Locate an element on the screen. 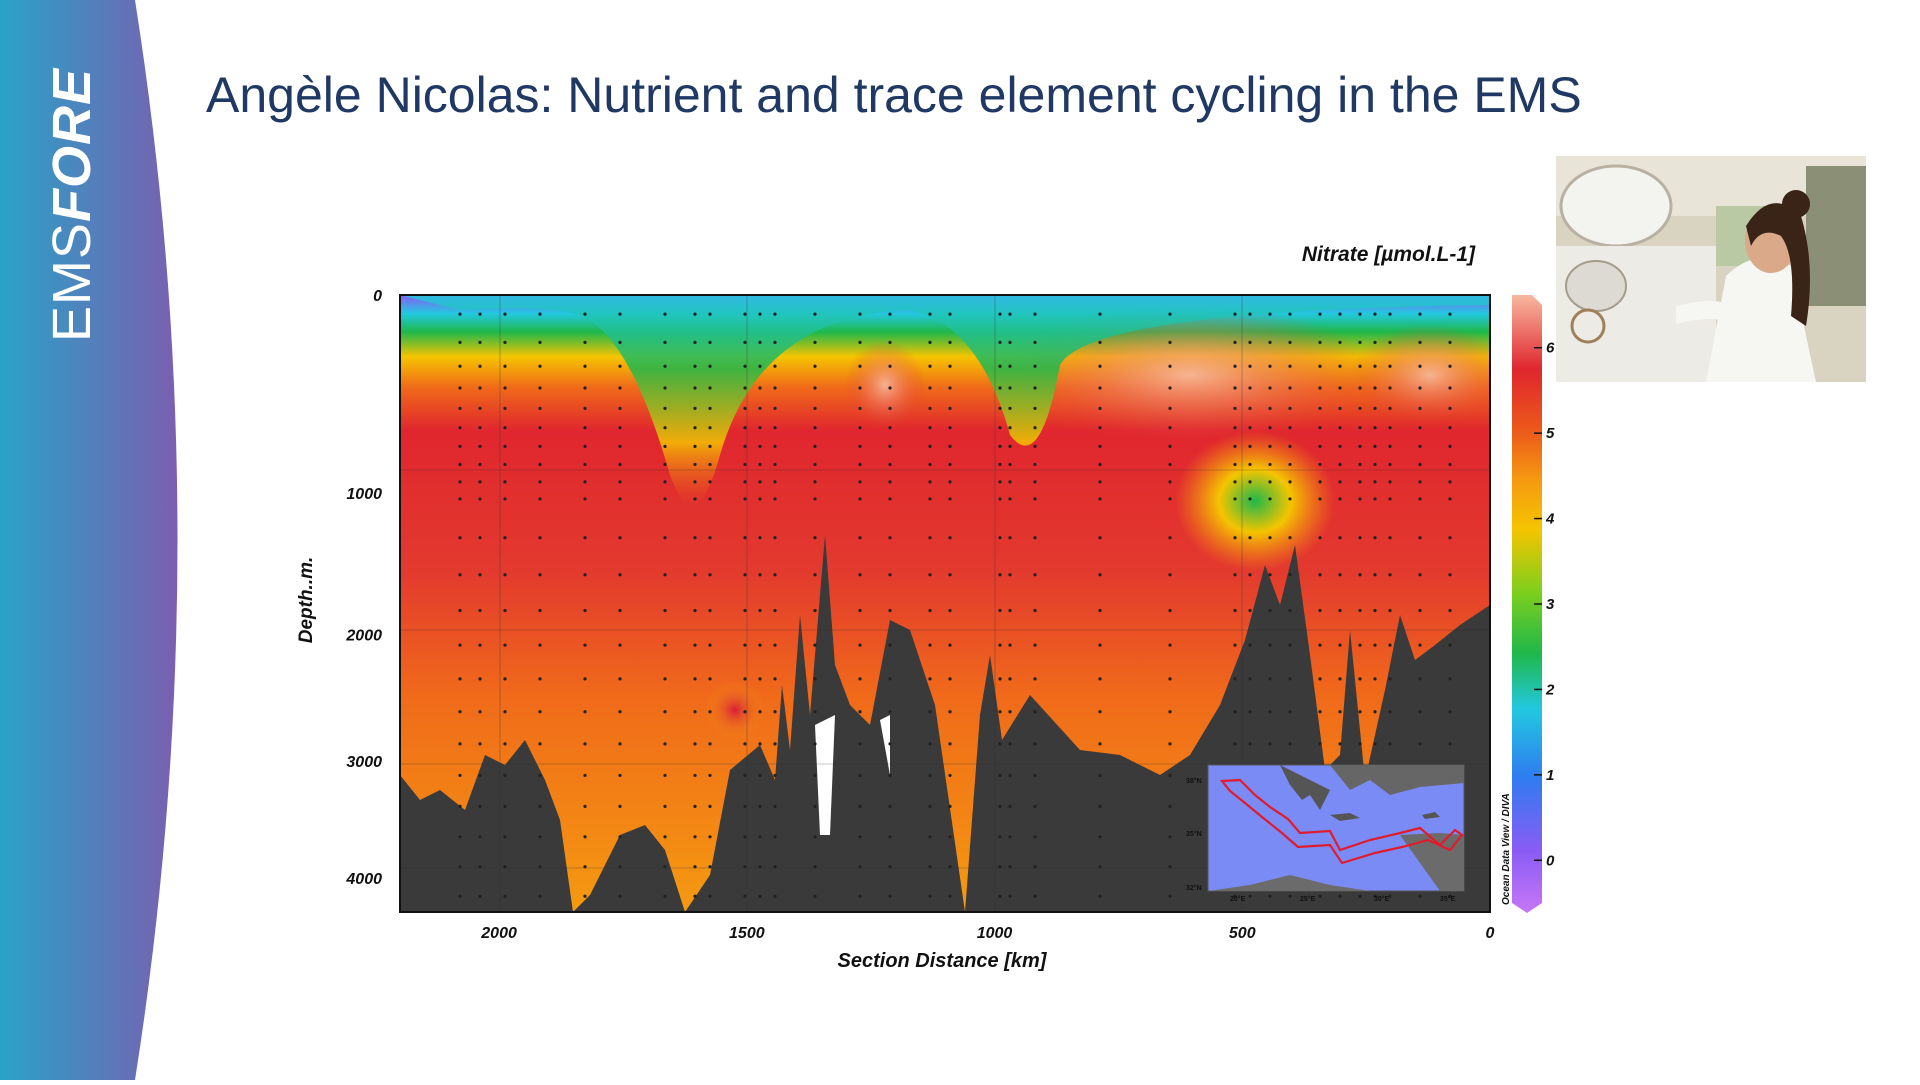  y-tick-label: 3000 is located at coordinates (364, 762).